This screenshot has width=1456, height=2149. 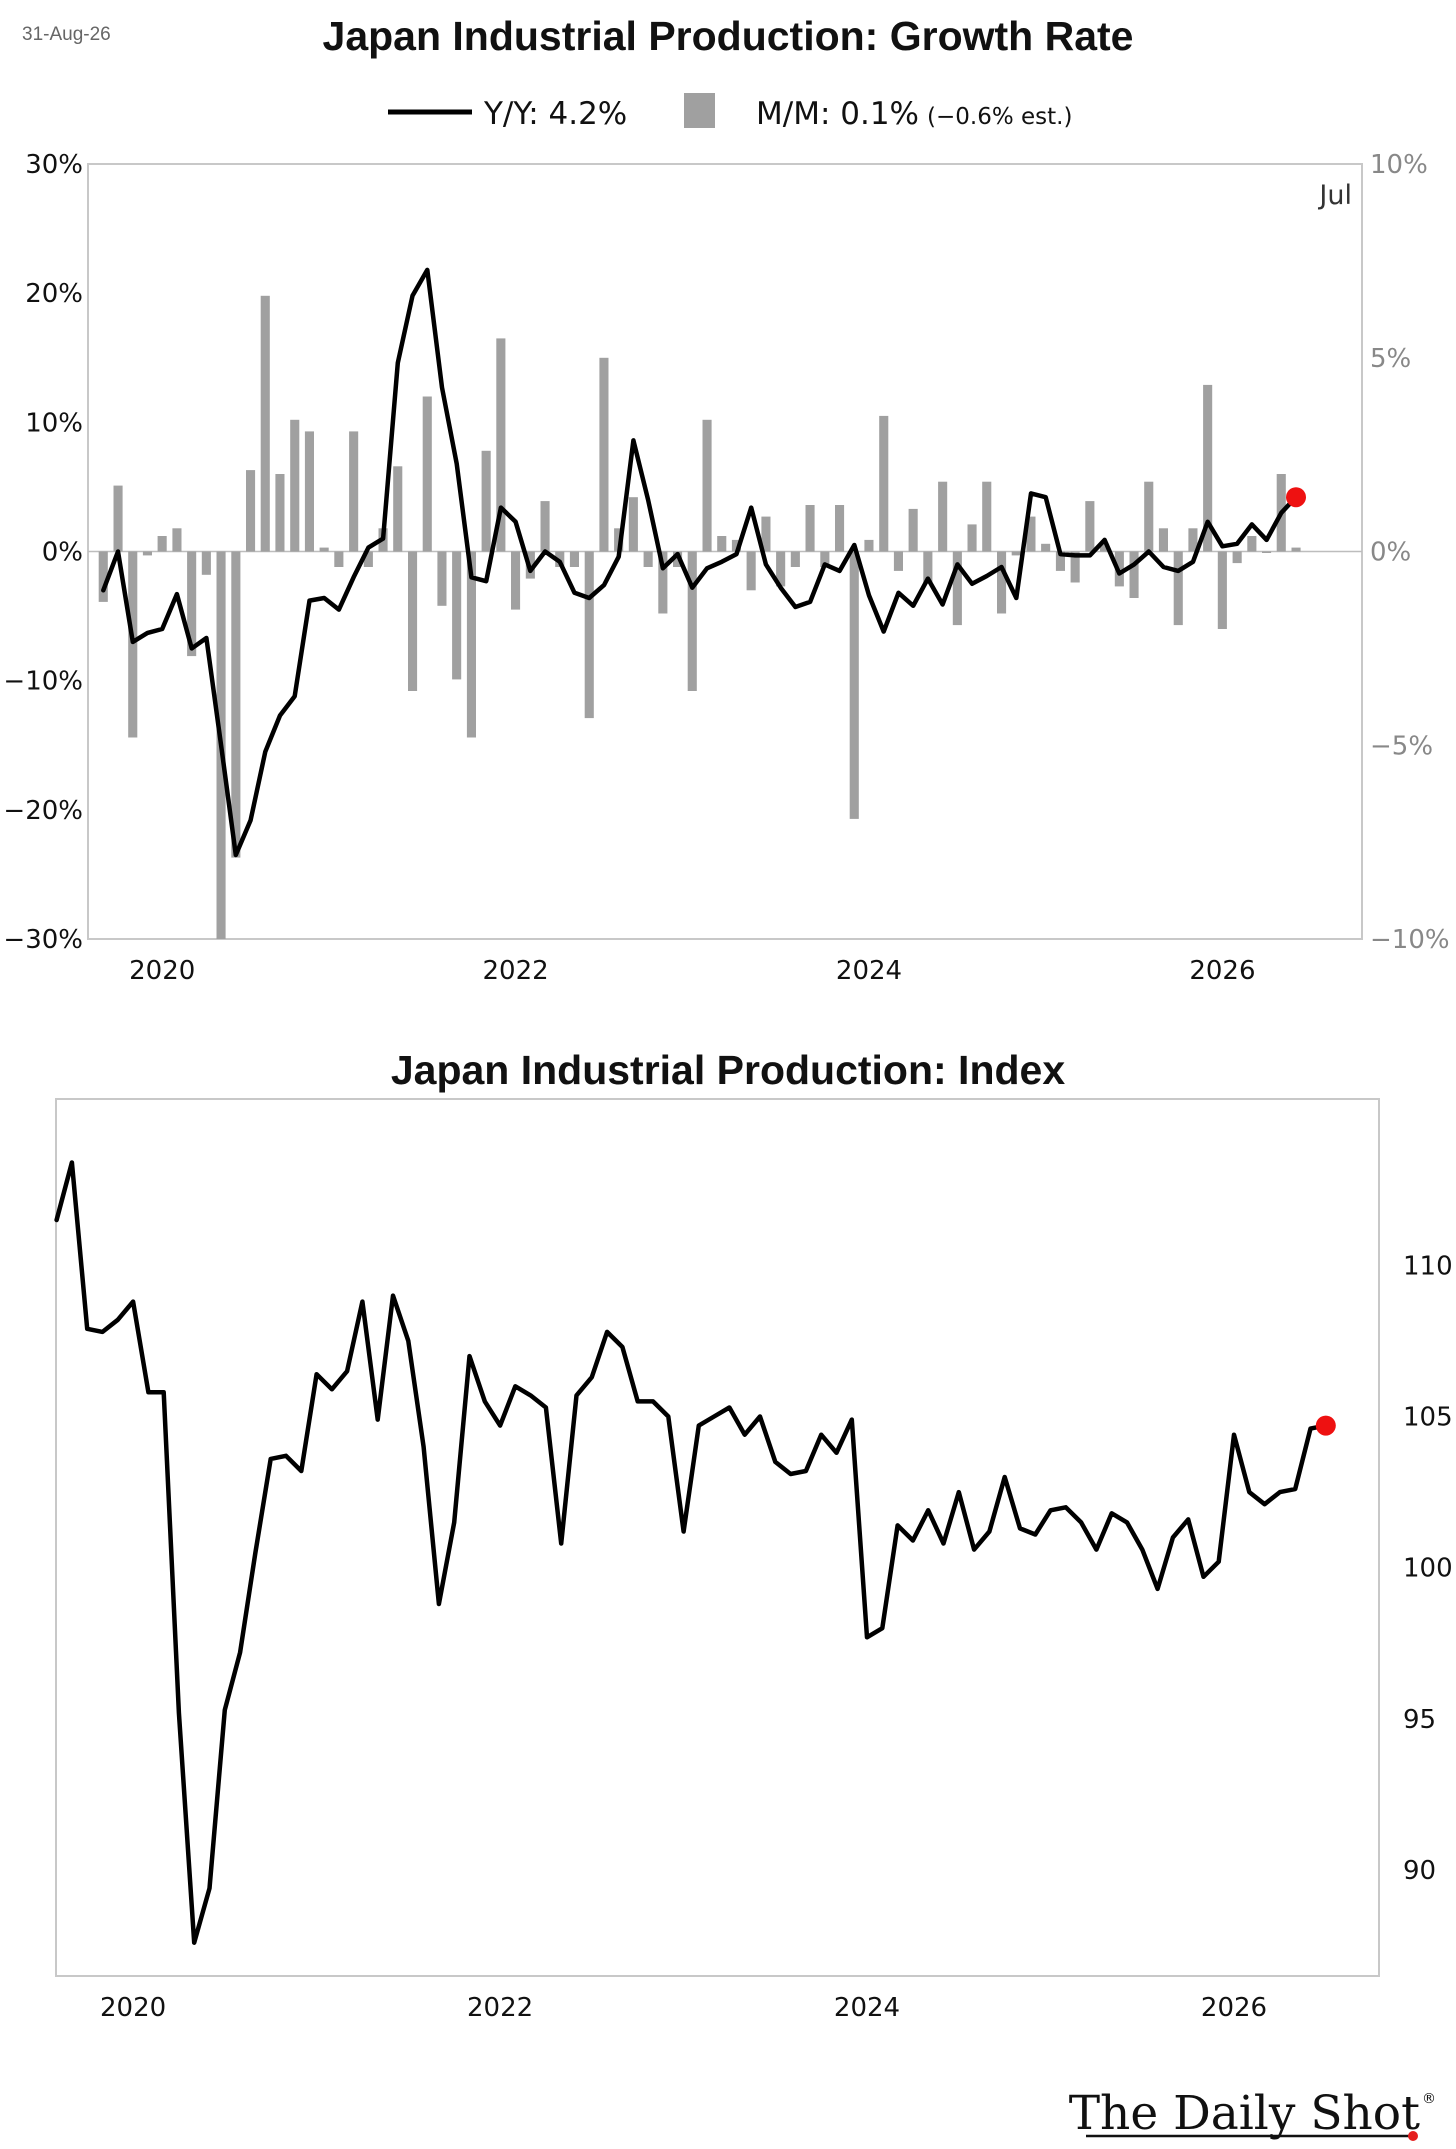 What do you see at coordinates (54, 294) in the screenshot?
I see `y-left-tick-label: 20%` at bounding box center [54, 294].